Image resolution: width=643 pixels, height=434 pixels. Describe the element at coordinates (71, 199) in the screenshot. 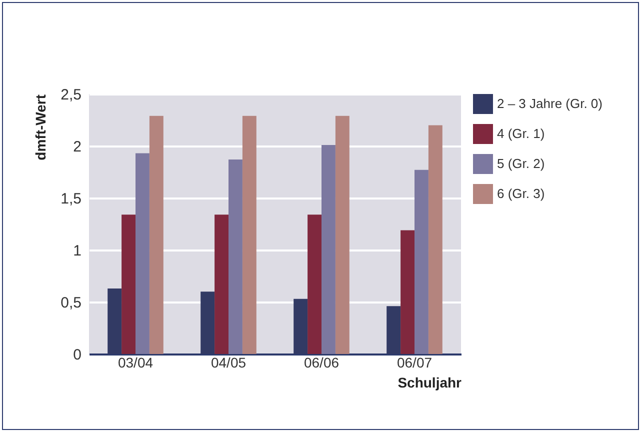

I see `y-tick-label: 1,5` at that location.